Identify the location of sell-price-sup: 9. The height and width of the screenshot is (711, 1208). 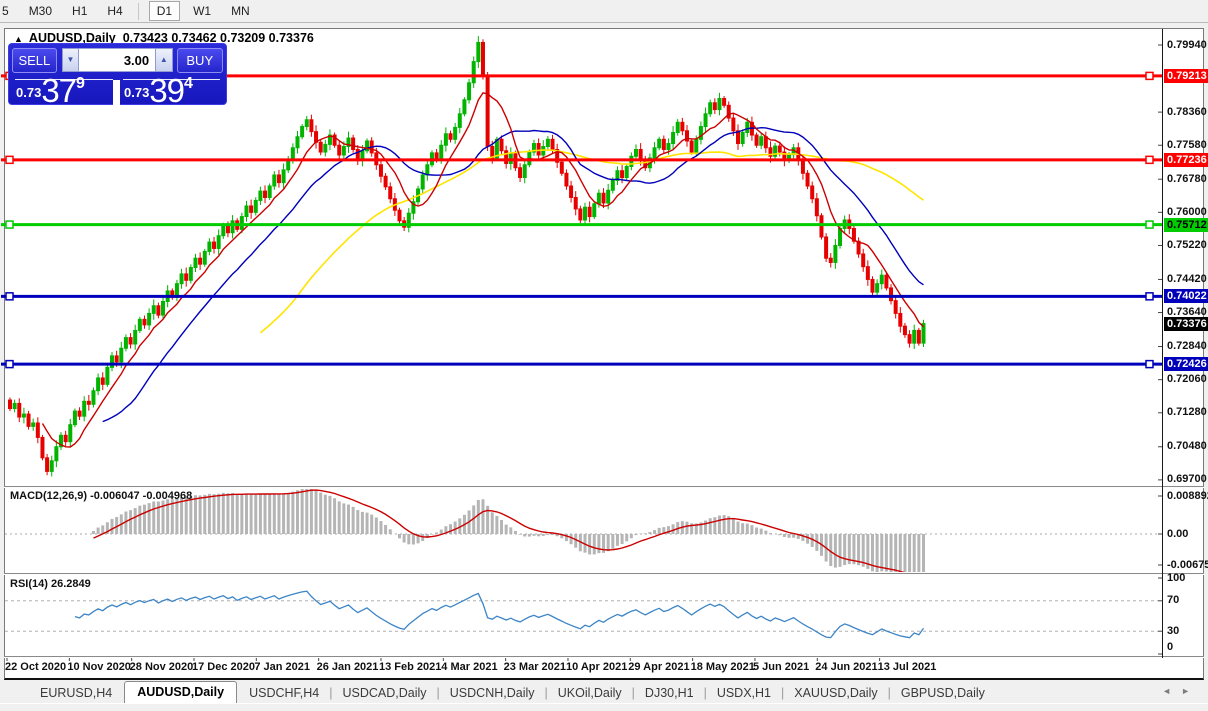
(80, 83).